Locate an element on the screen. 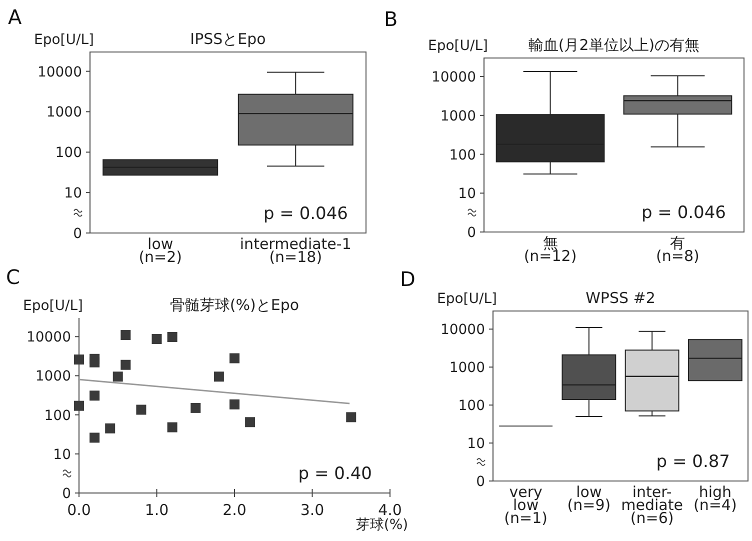 This screenshot has width=752, height=541. x-tick-label: low (n=9) is located at coordinates (589, 498).